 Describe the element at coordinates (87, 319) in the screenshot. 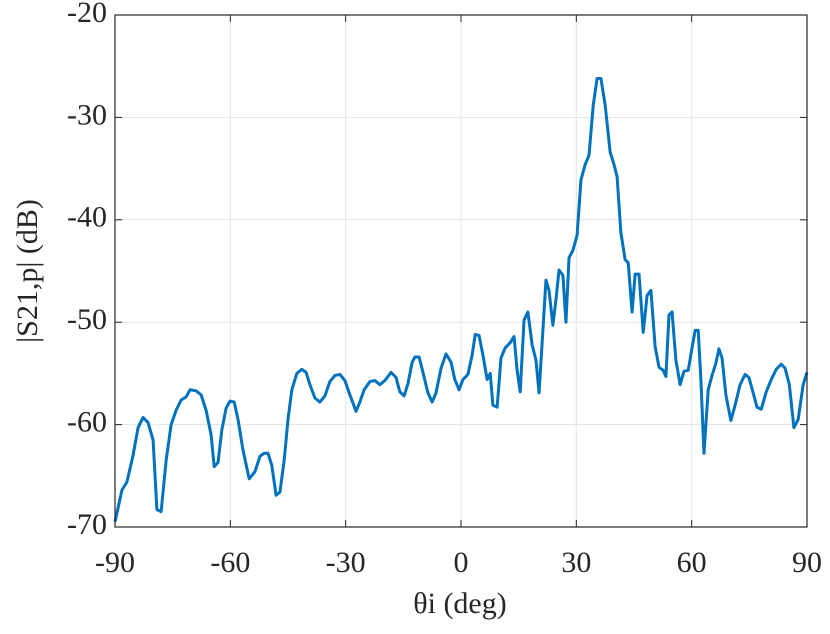

I see `y-tick-label: -50` at that location.